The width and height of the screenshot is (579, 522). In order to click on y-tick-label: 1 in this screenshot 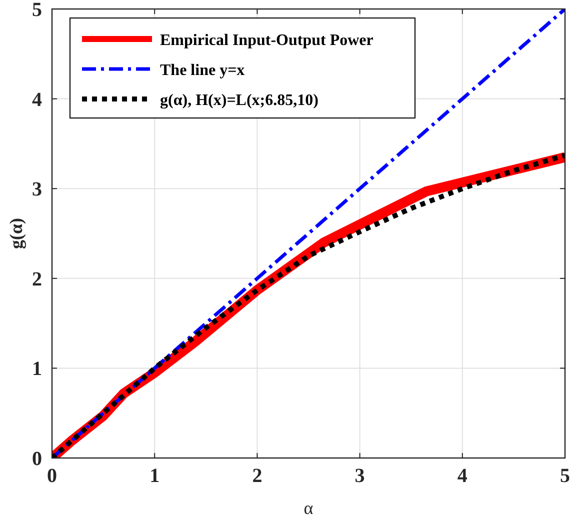, I will do `click(37, 369)`.